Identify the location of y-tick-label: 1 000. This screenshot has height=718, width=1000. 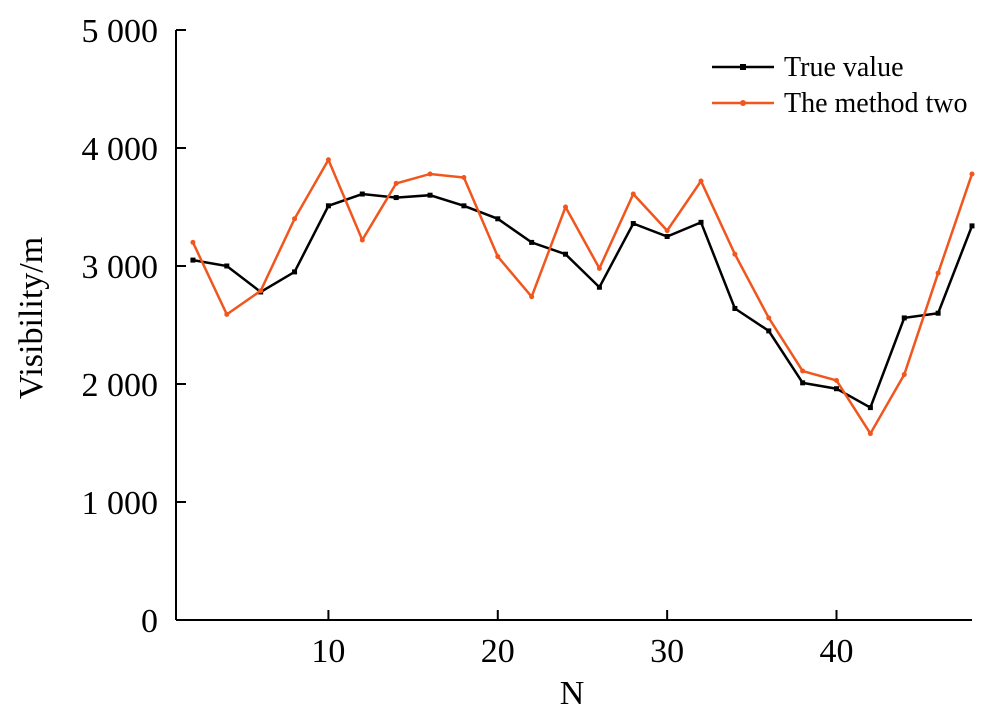
(120, 503).